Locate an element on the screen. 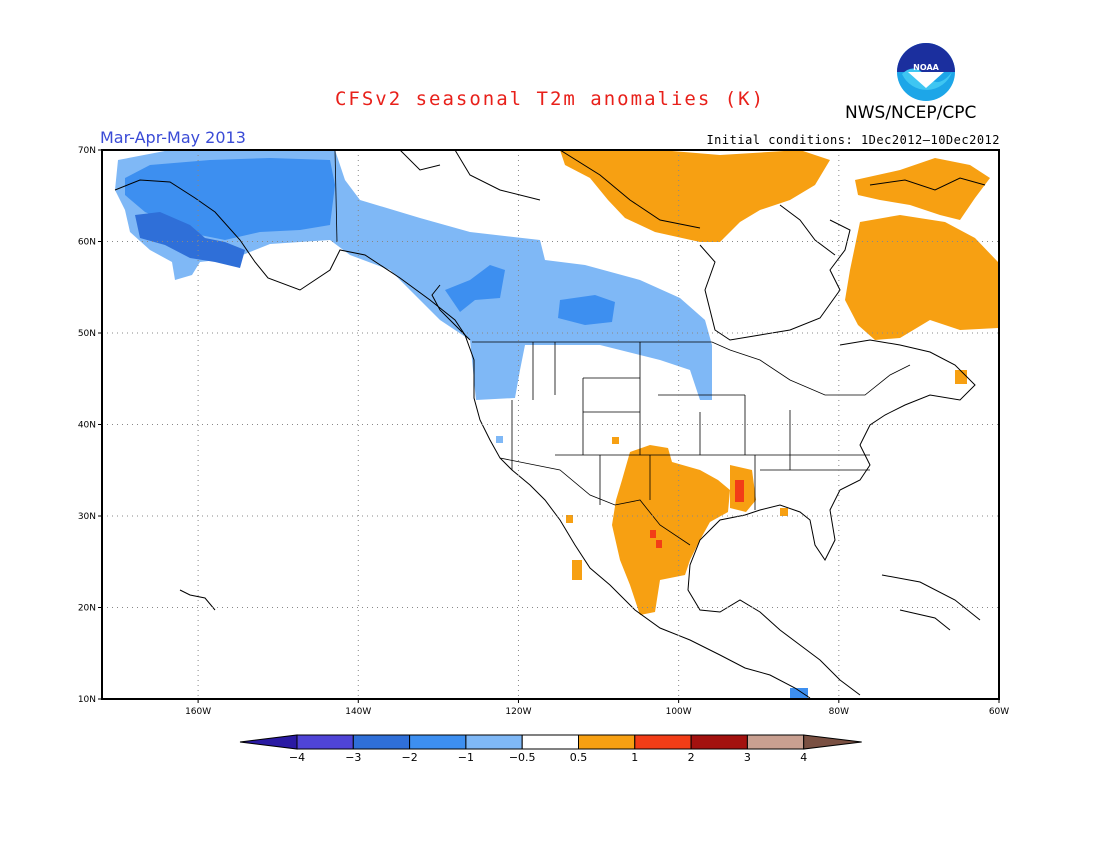  season-label: Mar-Apr-May 2013 is located at coordinates (173, 137).